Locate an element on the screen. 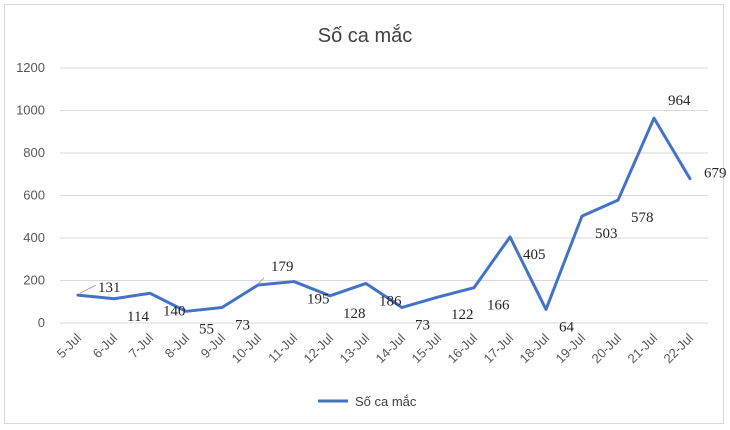 Image resolution: width=730 pixels, height=430 pixels. y-tick-label: 400 is located at coordinates (34, 237).